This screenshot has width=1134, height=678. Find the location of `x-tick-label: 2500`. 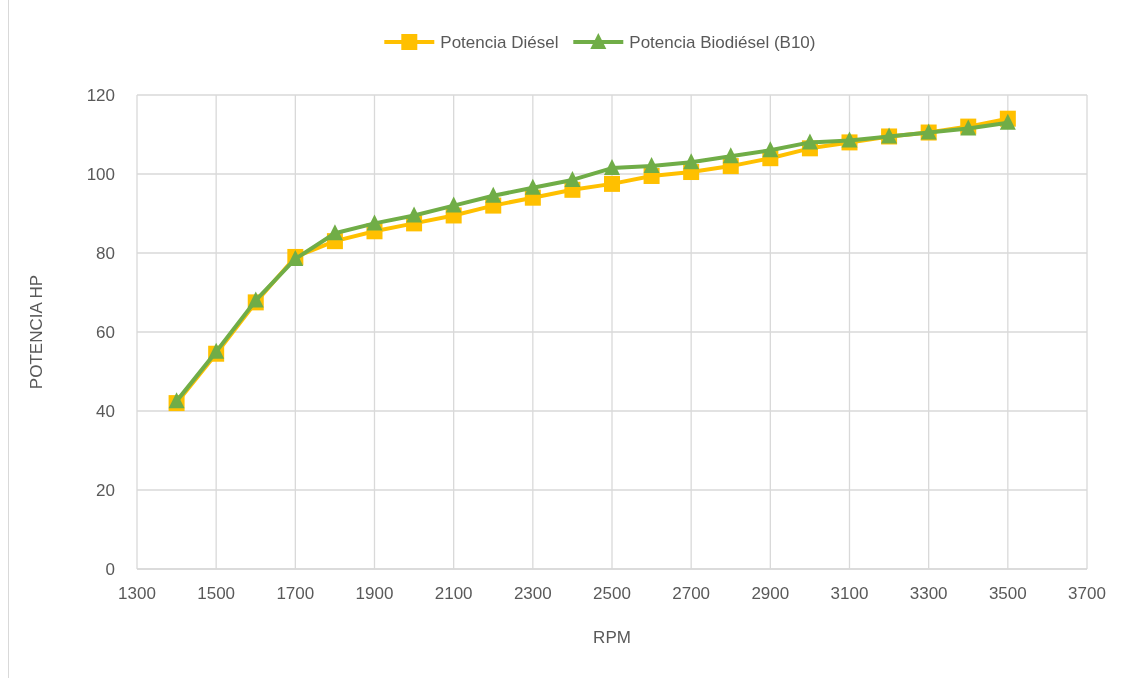

x-tick-label: 2500 is located at coordinates (612, 593).